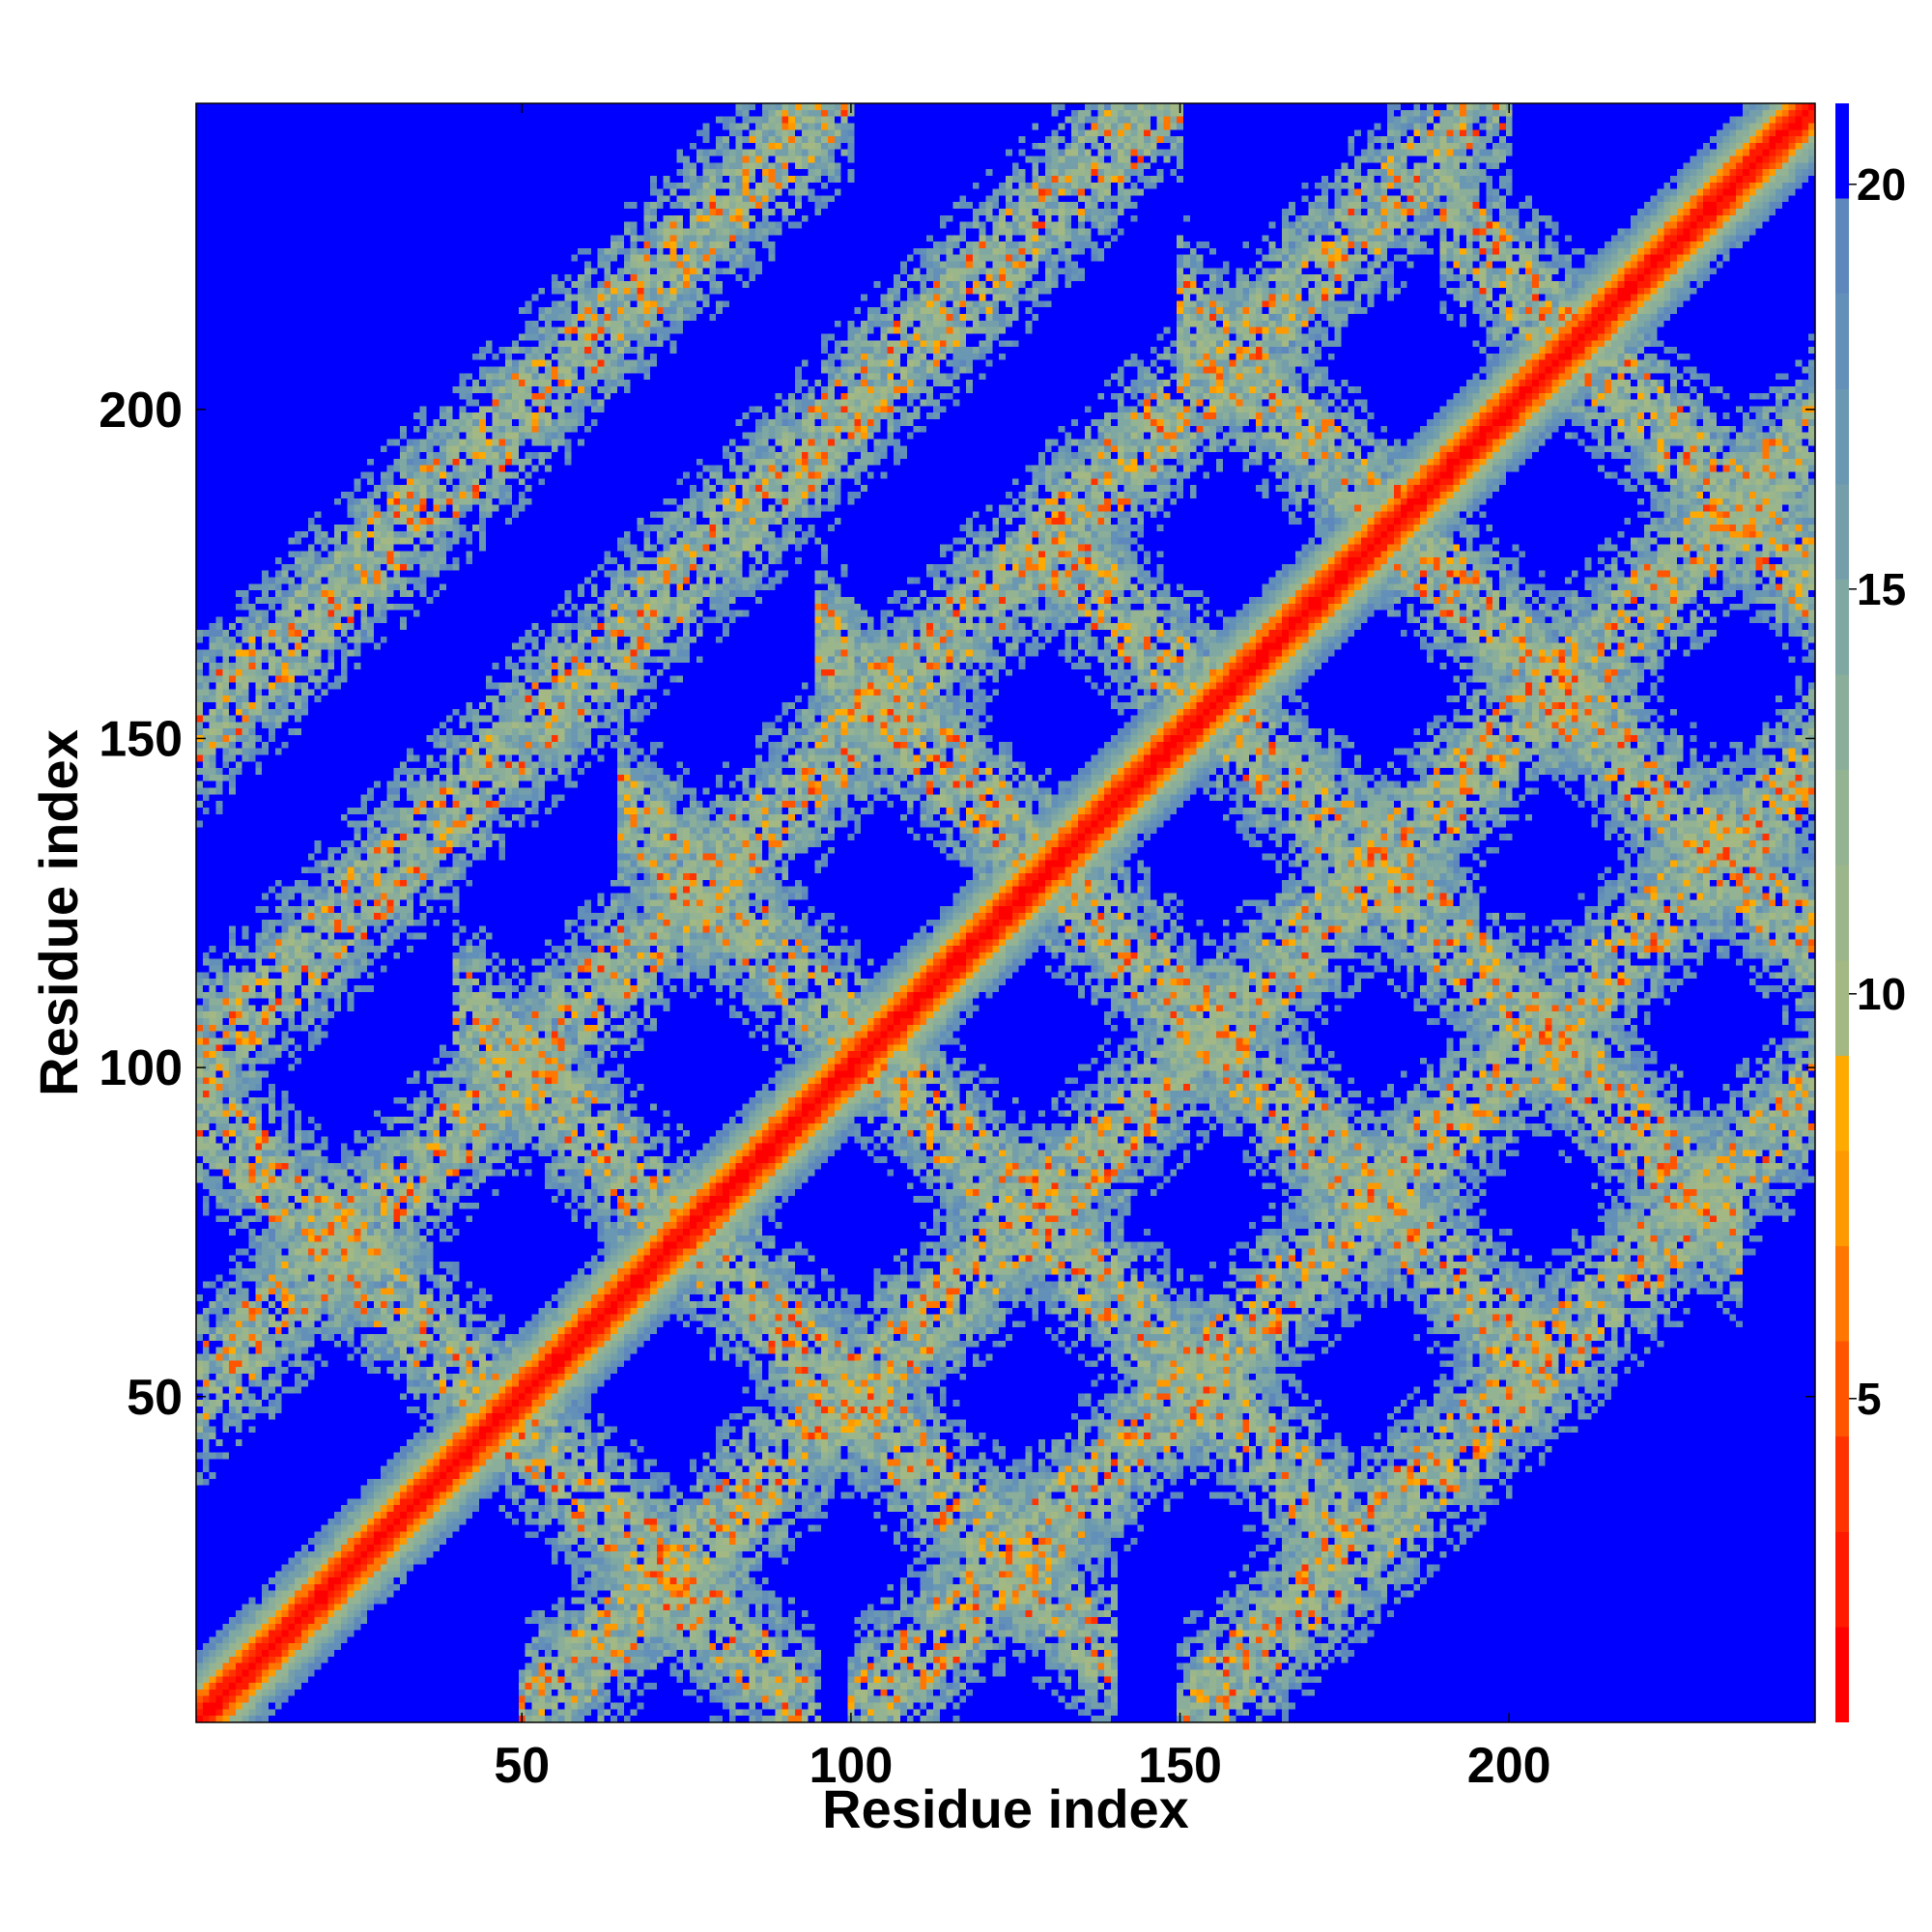  What do you see at coordinates (141, 739) in the screenshot?
I see `y-tick-label: 150` at bounding box center [141, 739].